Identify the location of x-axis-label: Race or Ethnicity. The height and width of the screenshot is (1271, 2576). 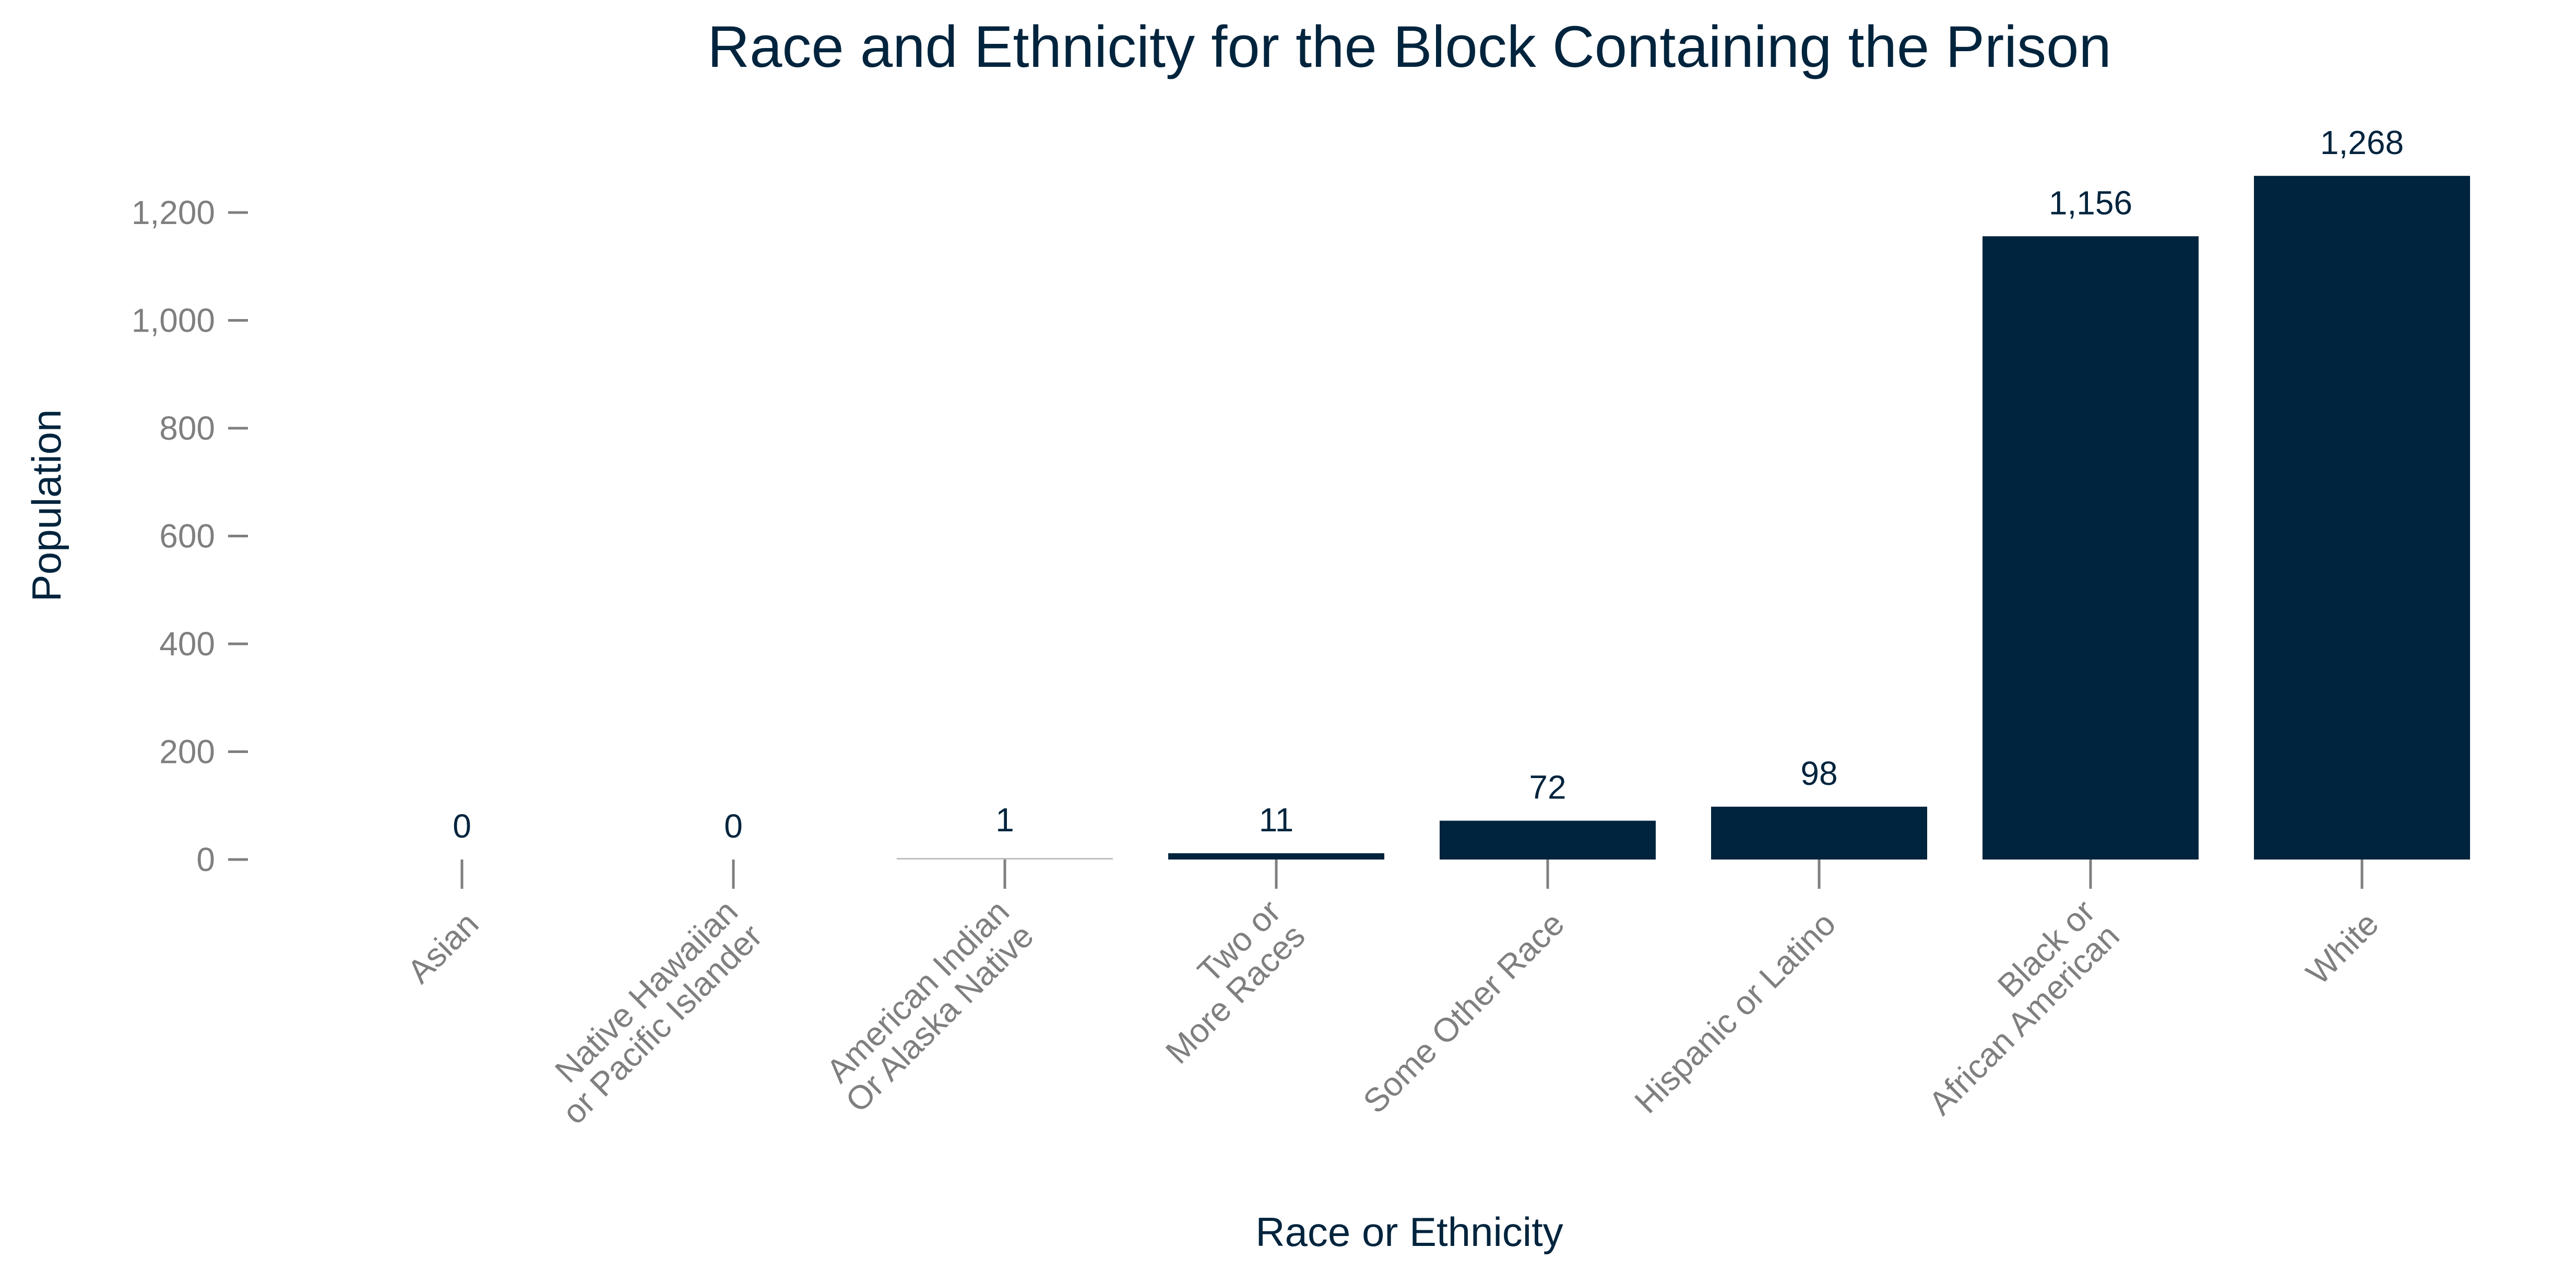
(1409, 1232).